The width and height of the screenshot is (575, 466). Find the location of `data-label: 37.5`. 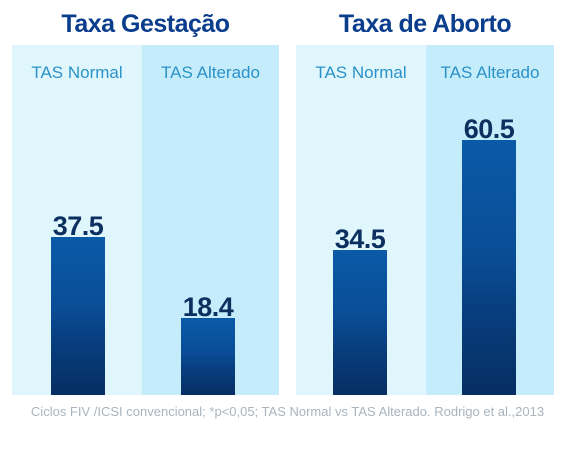

data-label: 37.5 is located at coordinates (78, 226).